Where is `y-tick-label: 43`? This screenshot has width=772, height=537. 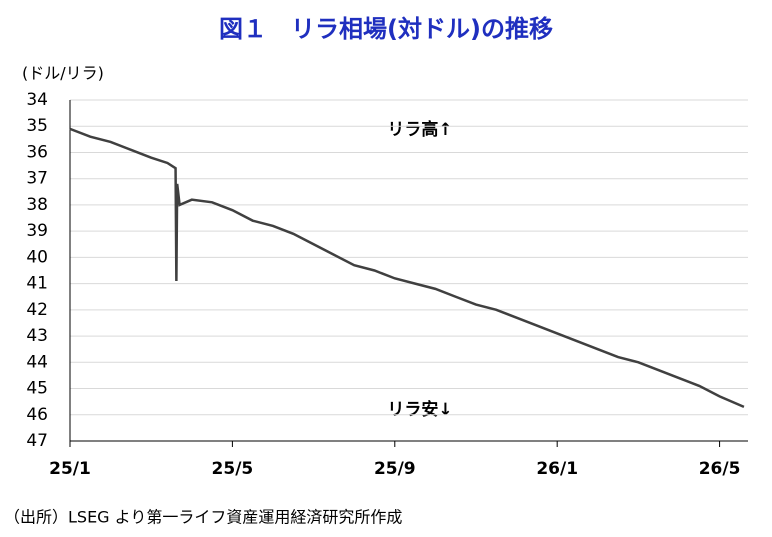 y-tick-label: 43 is located at coordinates (37, 336).